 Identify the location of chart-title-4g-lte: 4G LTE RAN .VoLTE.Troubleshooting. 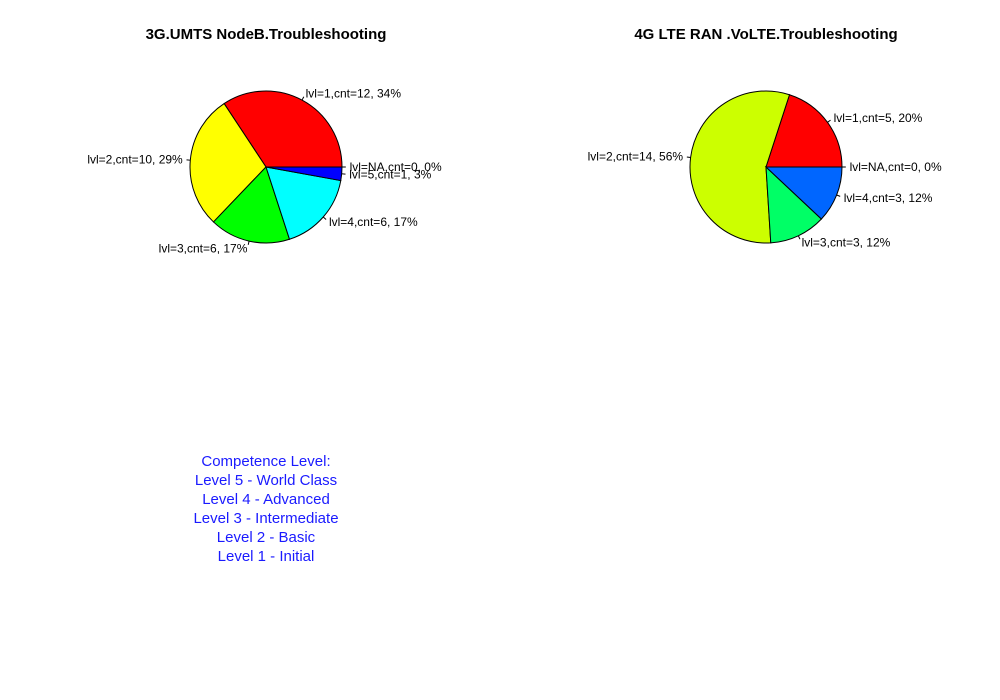
(765, 34).